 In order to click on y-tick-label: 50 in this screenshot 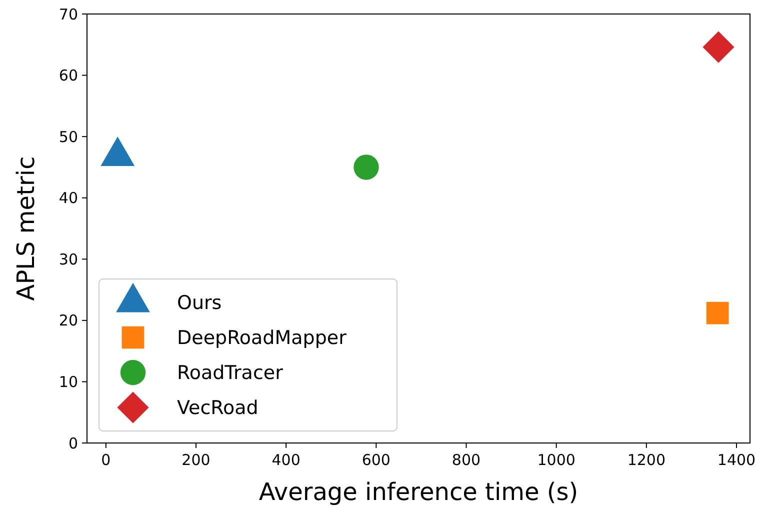, I will do `click(68, 137)`.